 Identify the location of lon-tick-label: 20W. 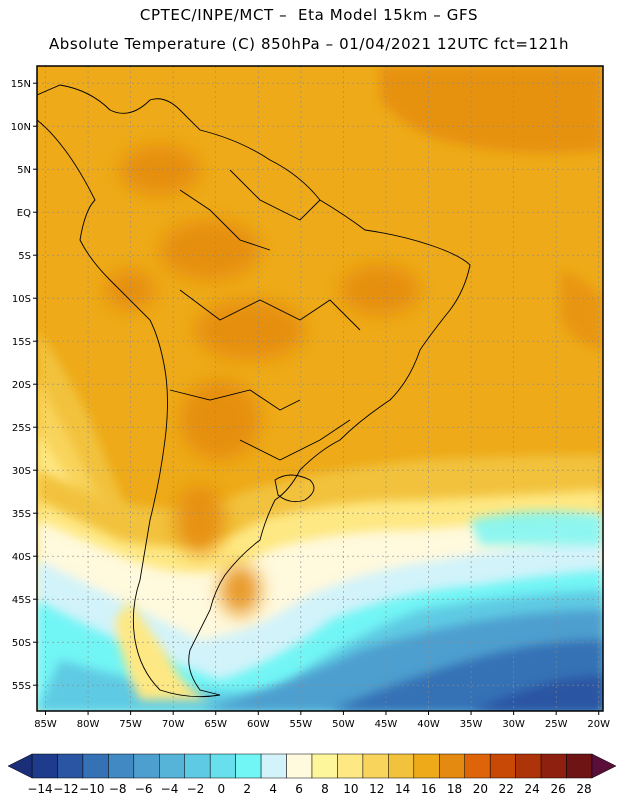
(598, 724).